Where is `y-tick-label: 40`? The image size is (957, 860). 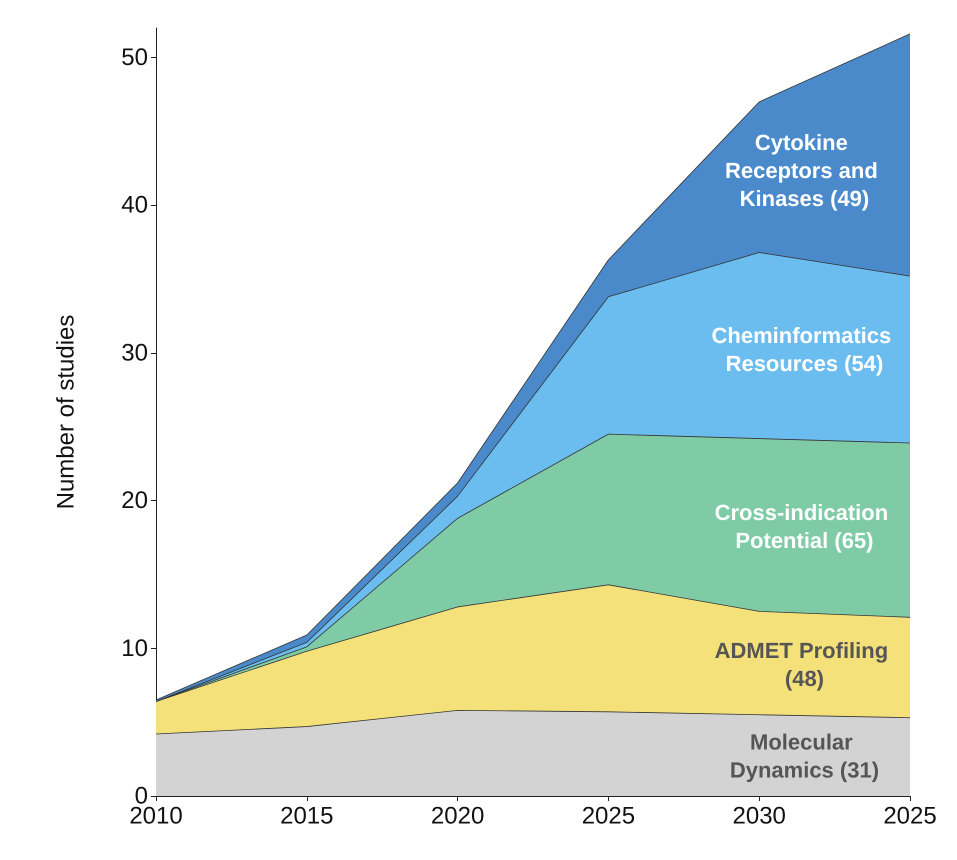
y-tick-label: 40 is located at coordinates (134, 205).